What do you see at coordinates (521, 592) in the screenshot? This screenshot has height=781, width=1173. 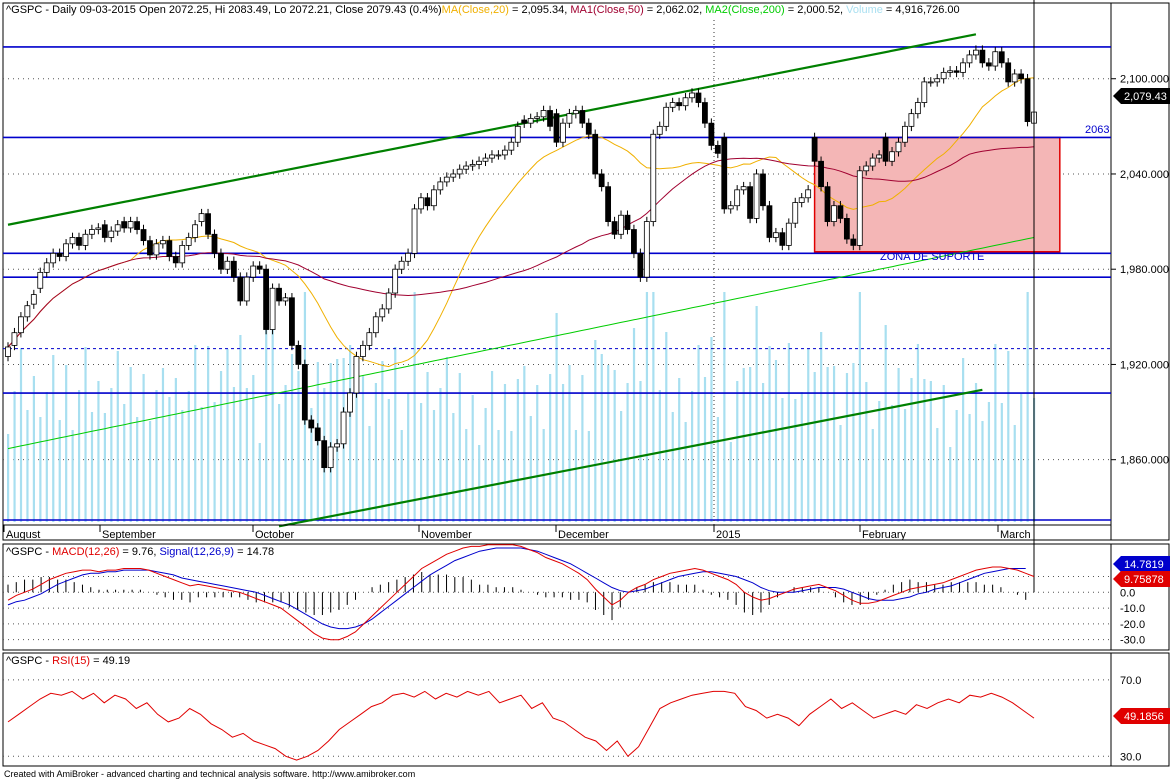 I see `macd-lines` at bounding box center [521, 592].